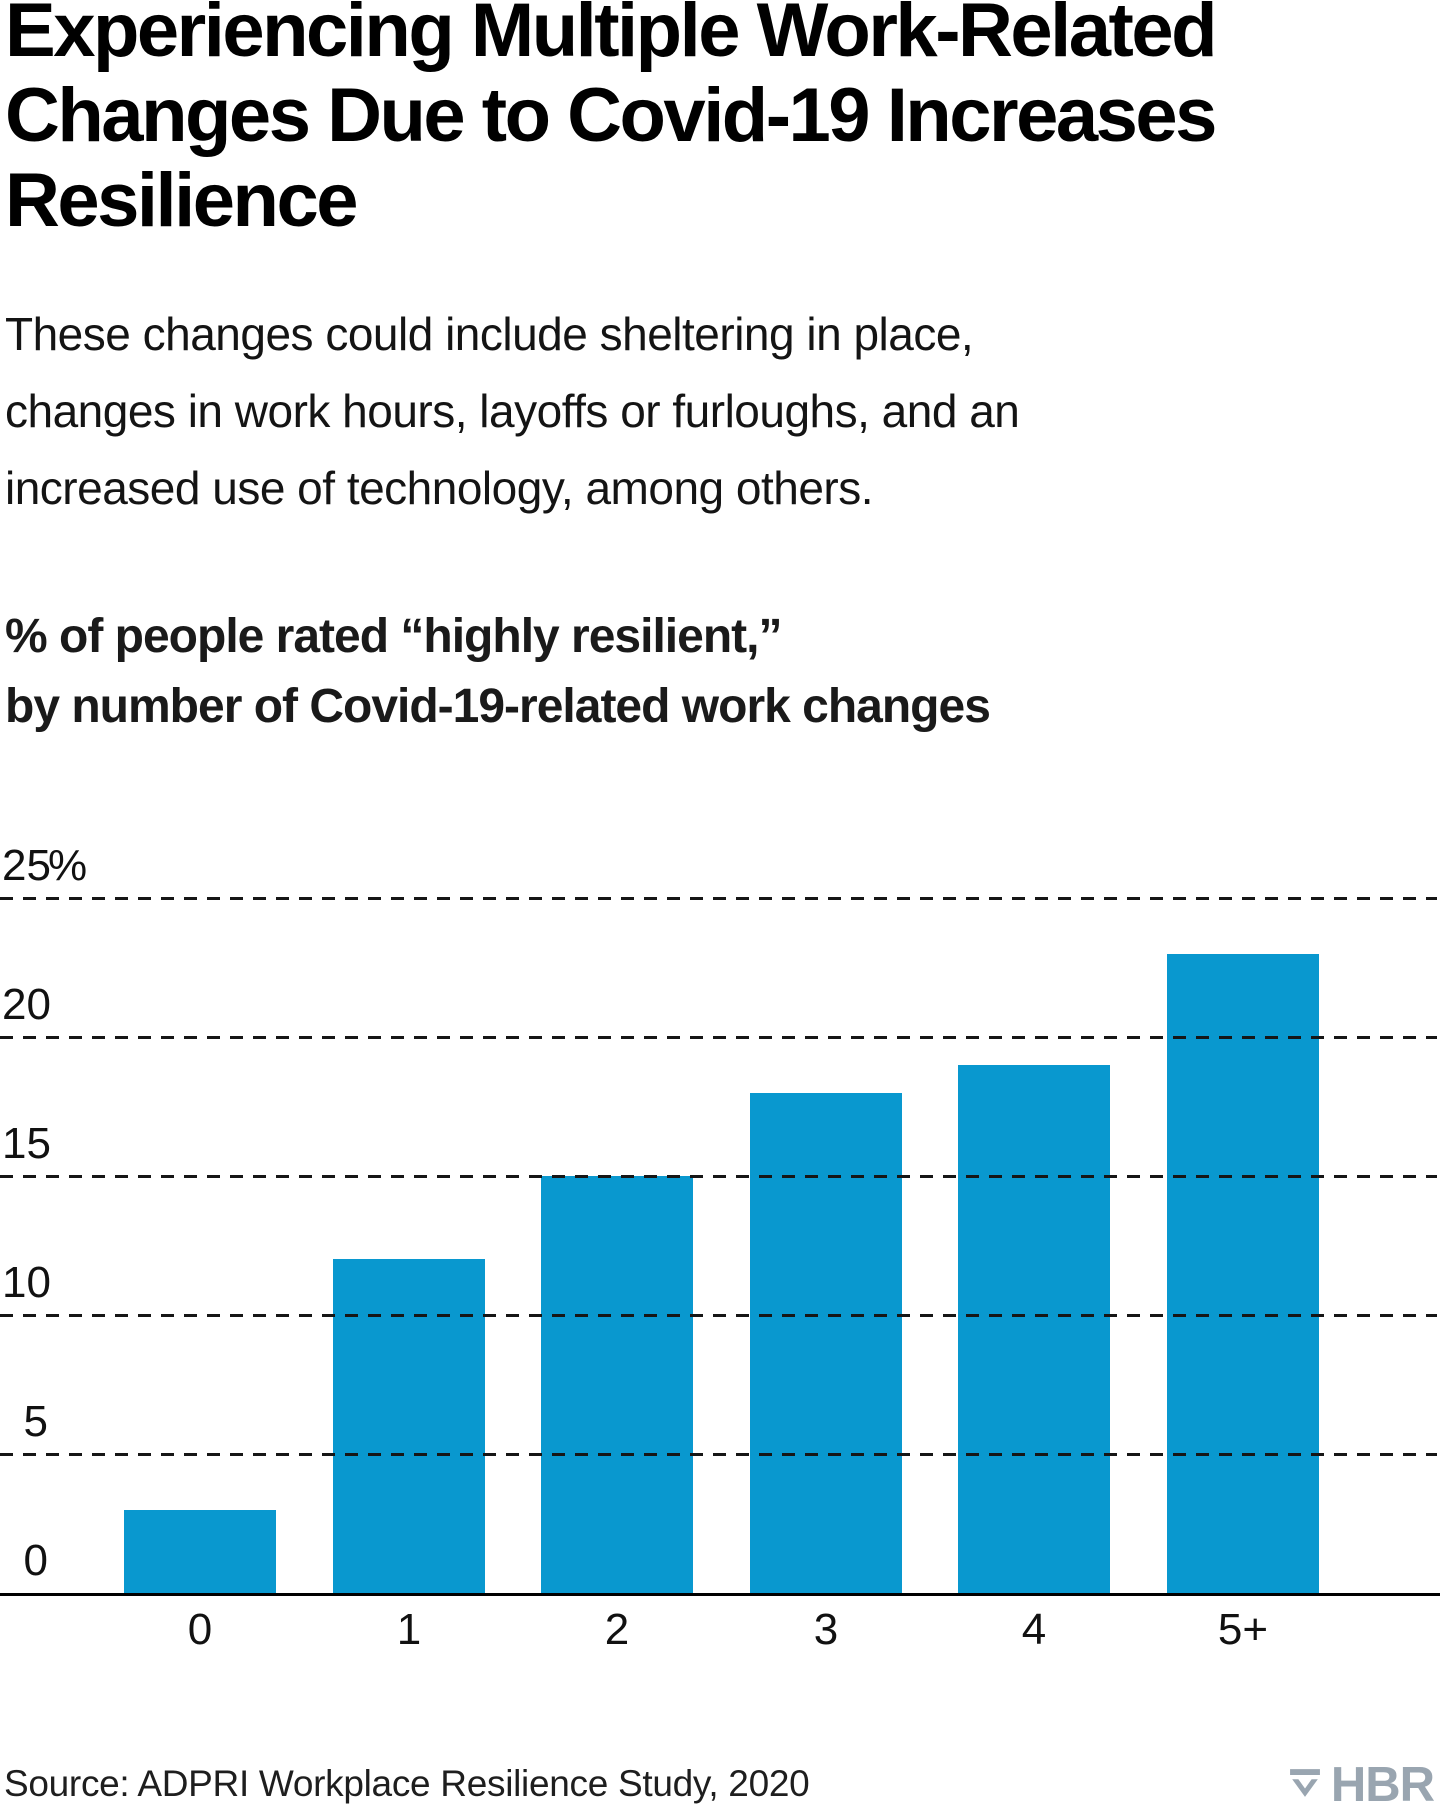 The image size is (1440, 1812). I want to click on title-line-1: Experiencing Multiple Work-Related, so click(611, 36).